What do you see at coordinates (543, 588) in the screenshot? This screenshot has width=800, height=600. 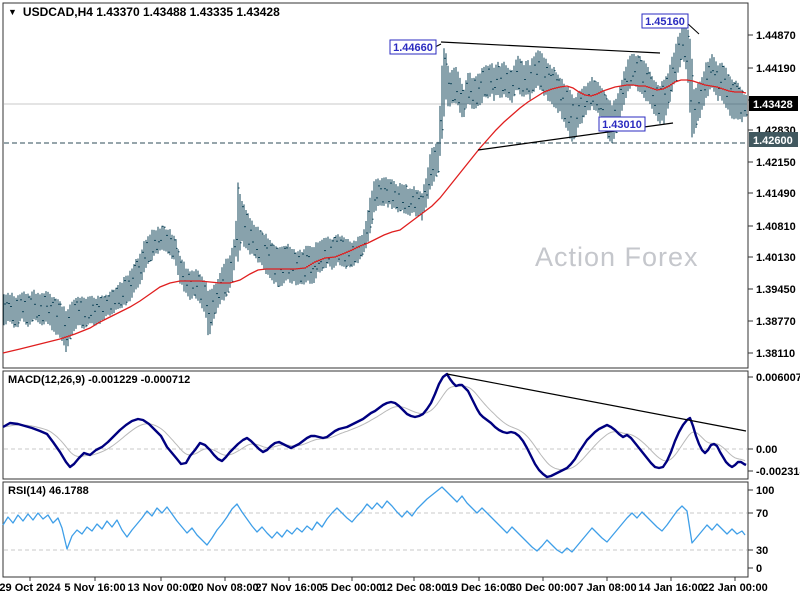 I see `time-tick-label: 30 Dec 00:00` at bounding box center [543, 588].